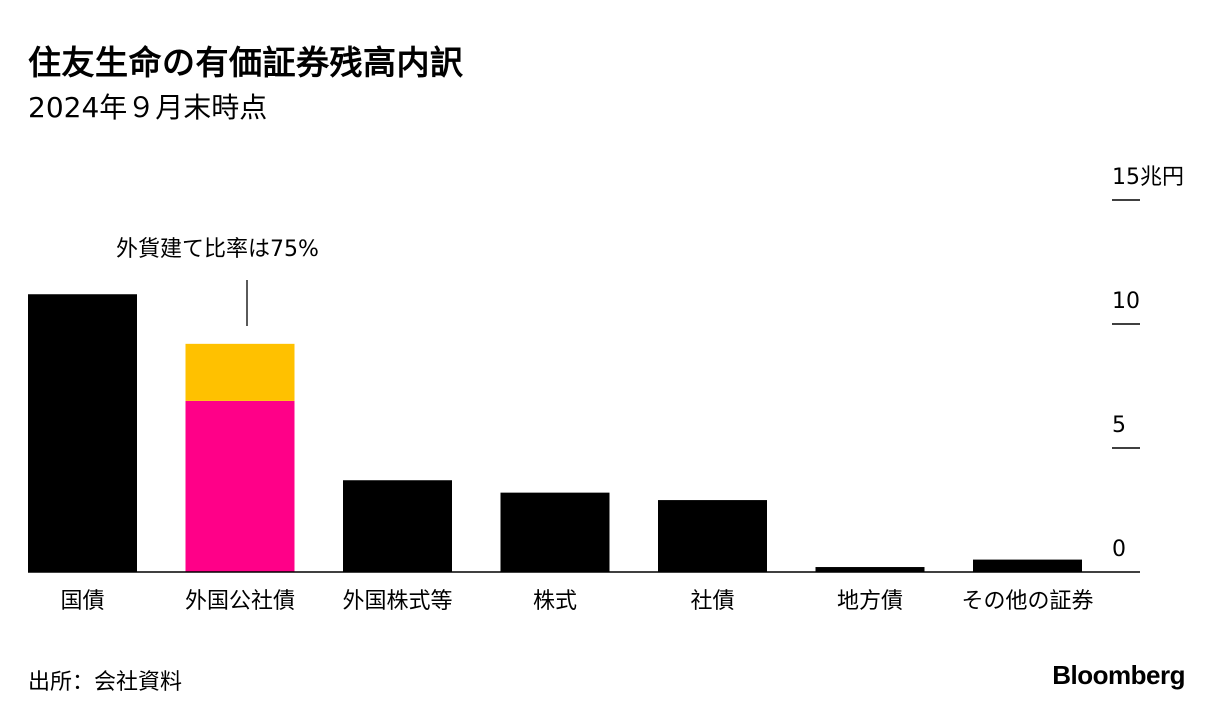  Describe the element at coordinates (148, 107) in the screenshot. I see `chart-subtitle: 2024年９月末時点` at that location.